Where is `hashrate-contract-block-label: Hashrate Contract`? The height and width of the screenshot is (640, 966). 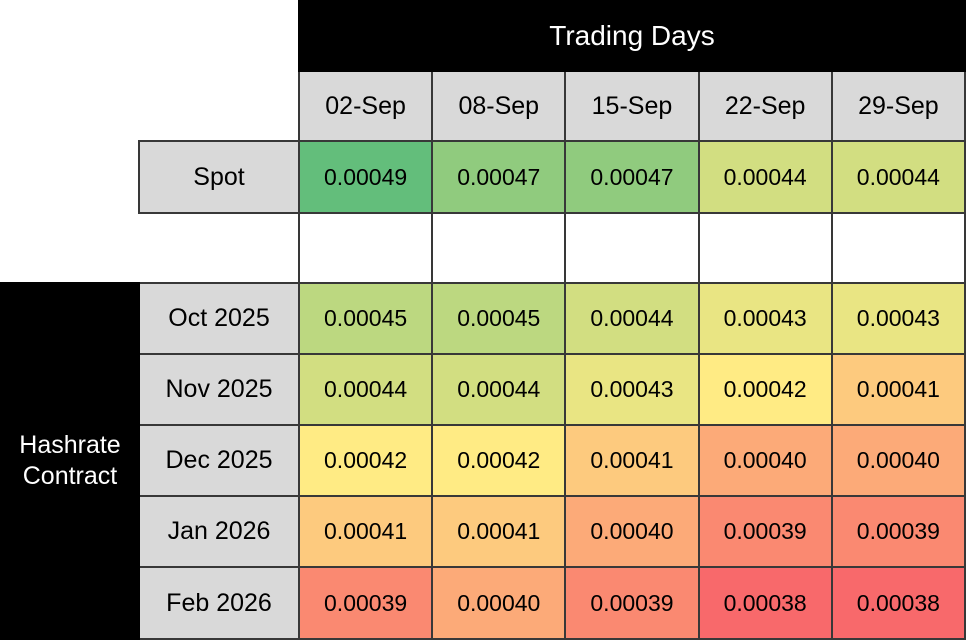
hashrate-contract-block-label: Hashrate Contract is located at coordinates (70, 461).